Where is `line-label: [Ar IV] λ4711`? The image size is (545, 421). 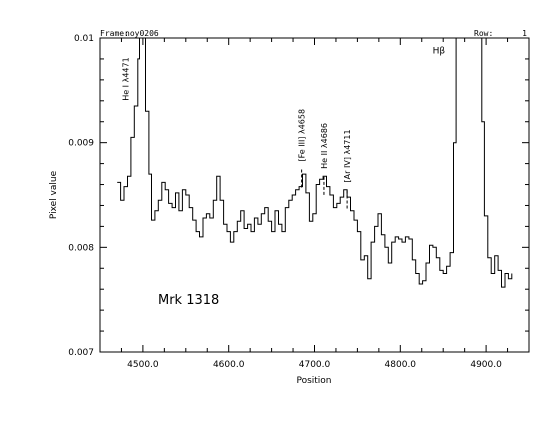 line-label: [Ar IV] λ4711 is located at coordinates (347, 155).